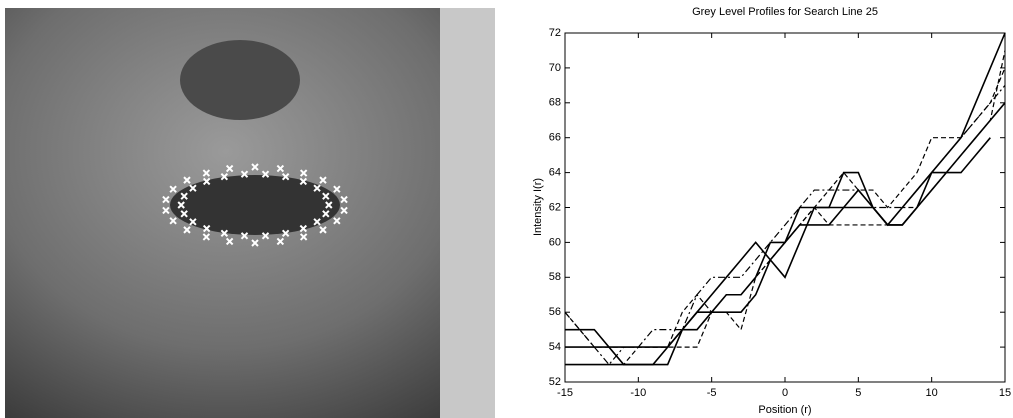 This screenshot has width=1013, height=418. What do you see at coordinates (555, 68) in the screenshot?
I see `y-tick-label: 70` at bounding box center [555, 68].